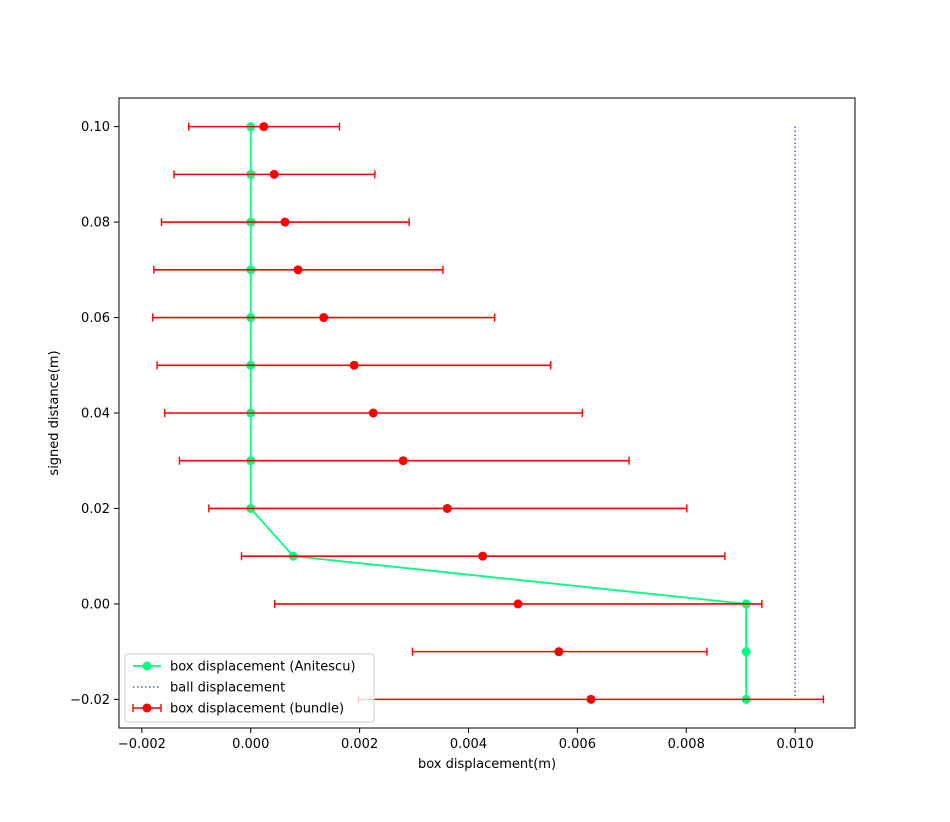 This screenshot has height=822, width=950. I want to click on legend-box, so click(249, 688).